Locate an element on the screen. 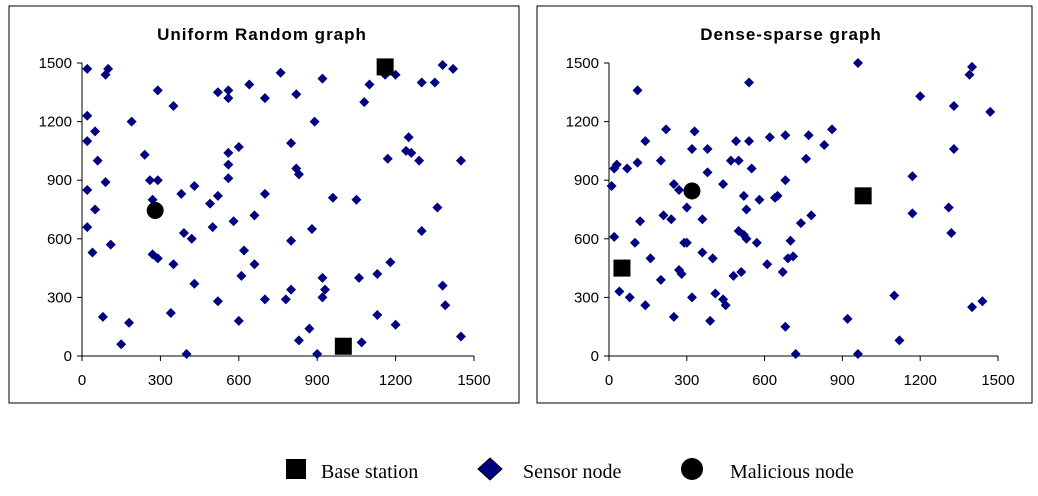 Image resolution: width=1038 pixels, height=496 pixels. legend-base-station-label: Base station is located at coordinates (369, 472).